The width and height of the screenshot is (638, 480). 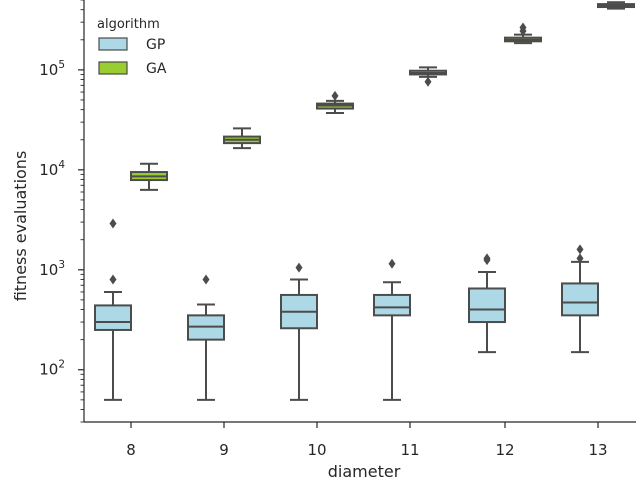 What do you see at coordinates (316, 450) in the screenshot?
I see `x-tick-label: 10` at bounding box center [316, 450].